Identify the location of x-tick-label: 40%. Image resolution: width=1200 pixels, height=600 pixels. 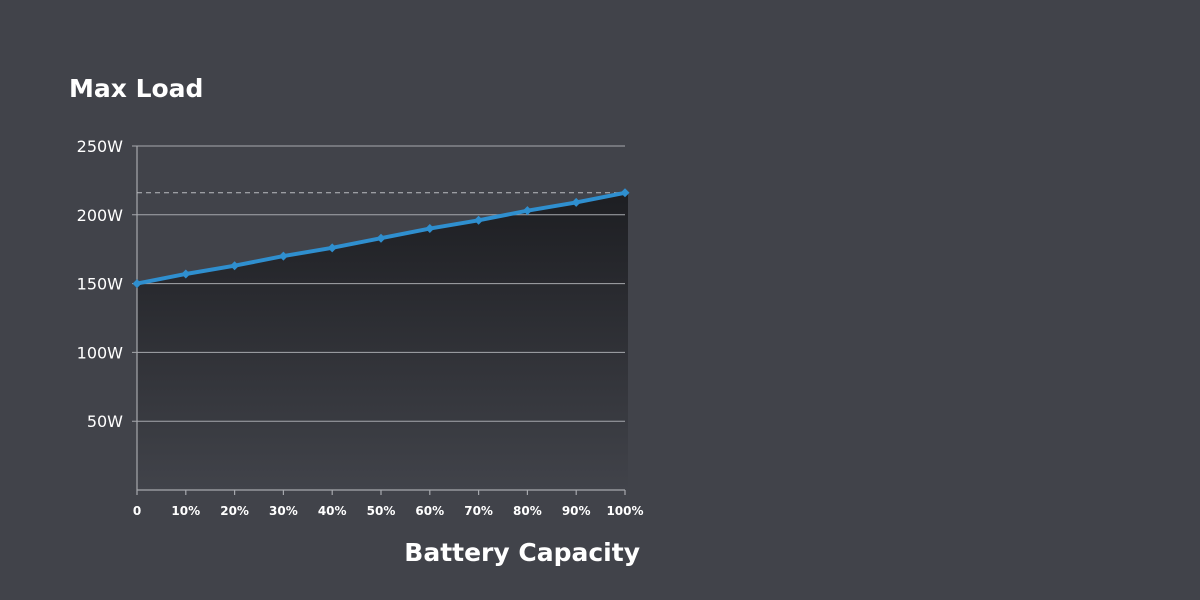
(332, 511).